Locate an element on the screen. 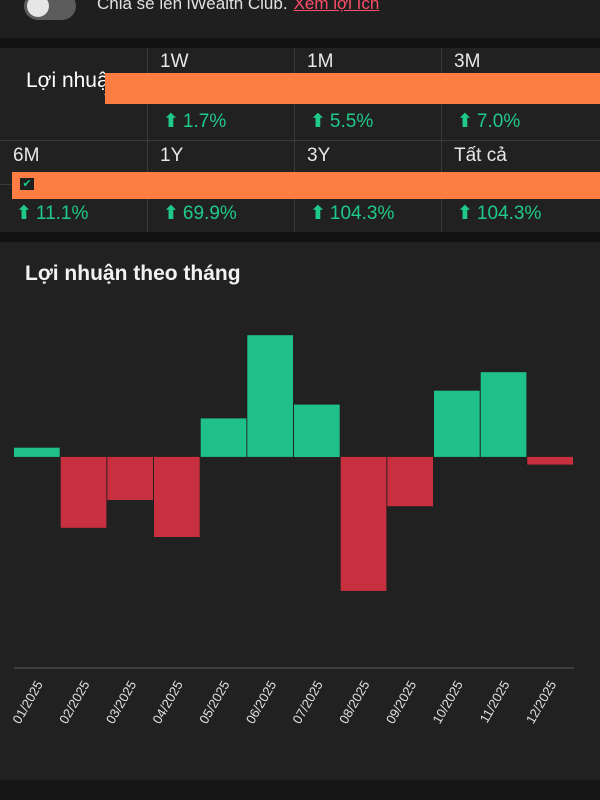 The image size is (600, 800). period-value-all: ⬆ 104.3% is located at coordinates (499, 213).